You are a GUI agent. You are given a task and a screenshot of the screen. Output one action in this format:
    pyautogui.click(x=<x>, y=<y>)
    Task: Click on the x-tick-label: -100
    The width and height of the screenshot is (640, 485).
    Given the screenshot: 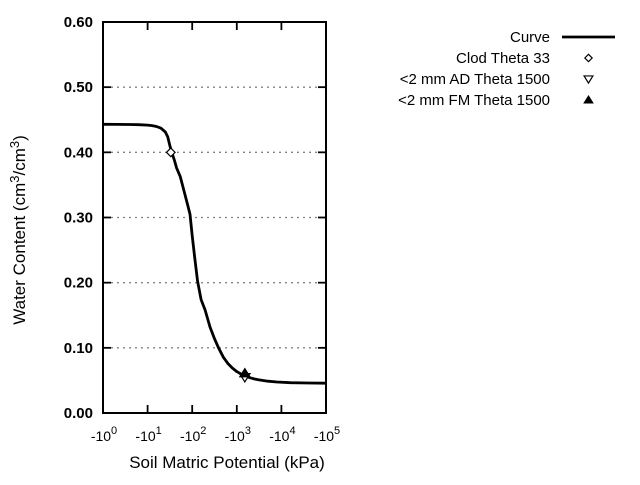 What is the action you would take?
    pyautogui.click(x=104, y=434)
    